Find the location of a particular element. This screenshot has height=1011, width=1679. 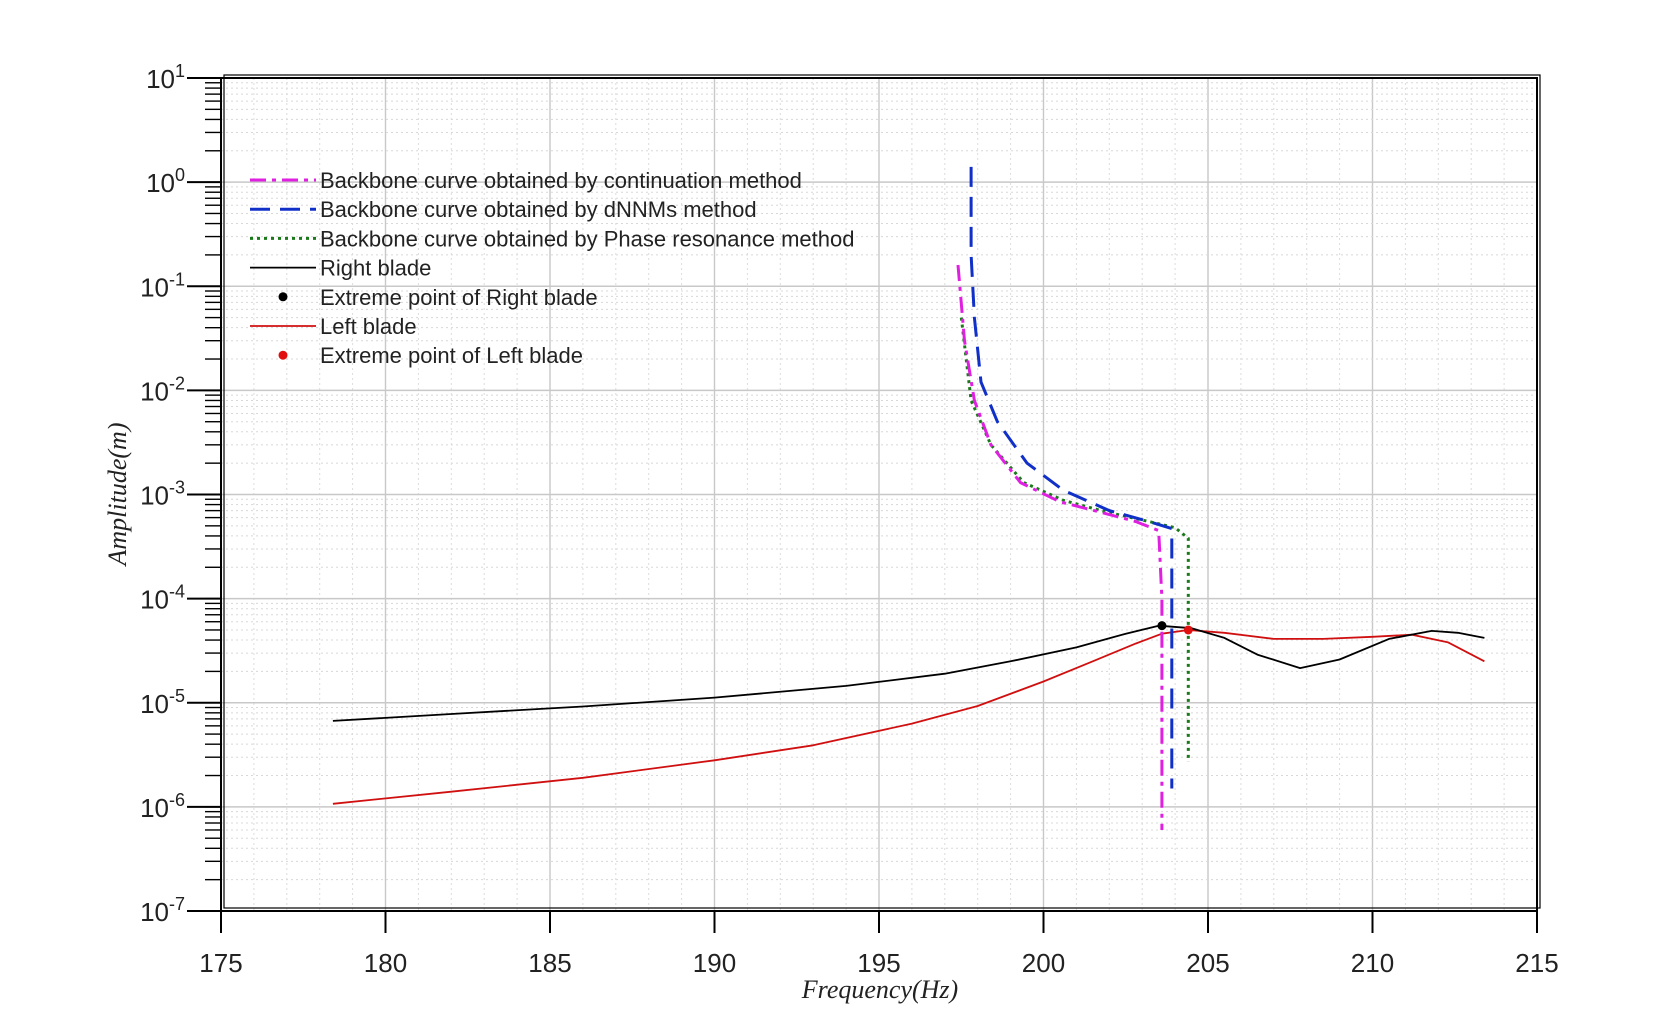

y-tick-label: 10⁻² is located at coordinates (162, 389).